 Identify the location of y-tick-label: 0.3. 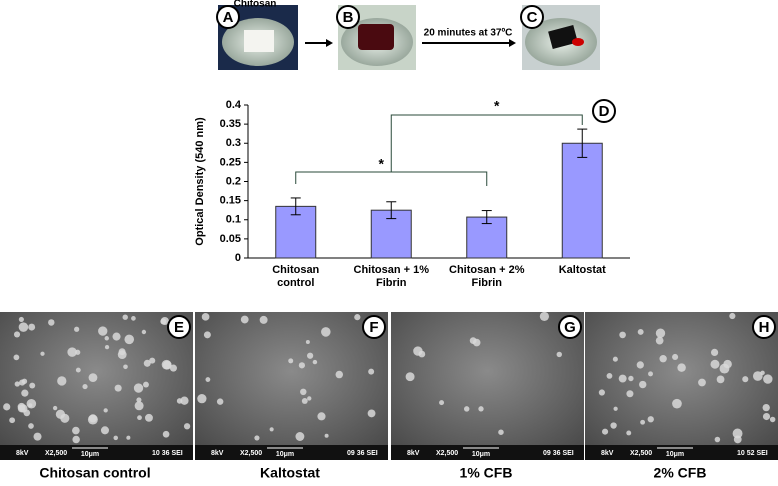
(233, 143).